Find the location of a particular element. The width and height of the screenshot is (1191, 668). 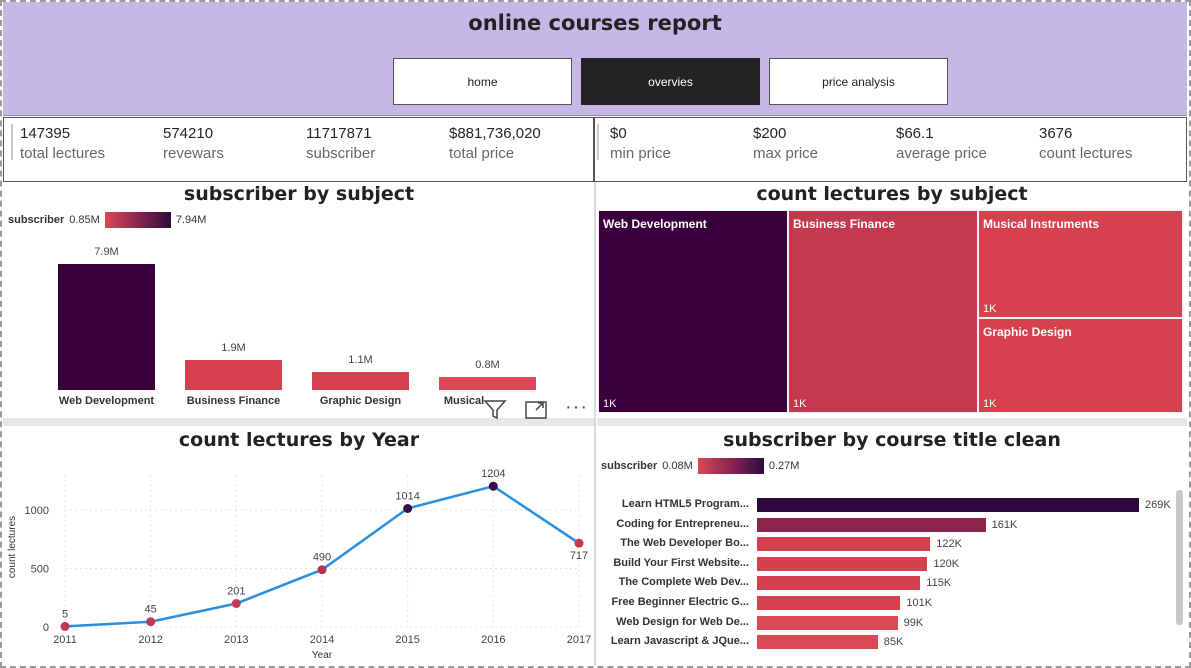

course-value-label: 101K is located at coordinates (919, 603).